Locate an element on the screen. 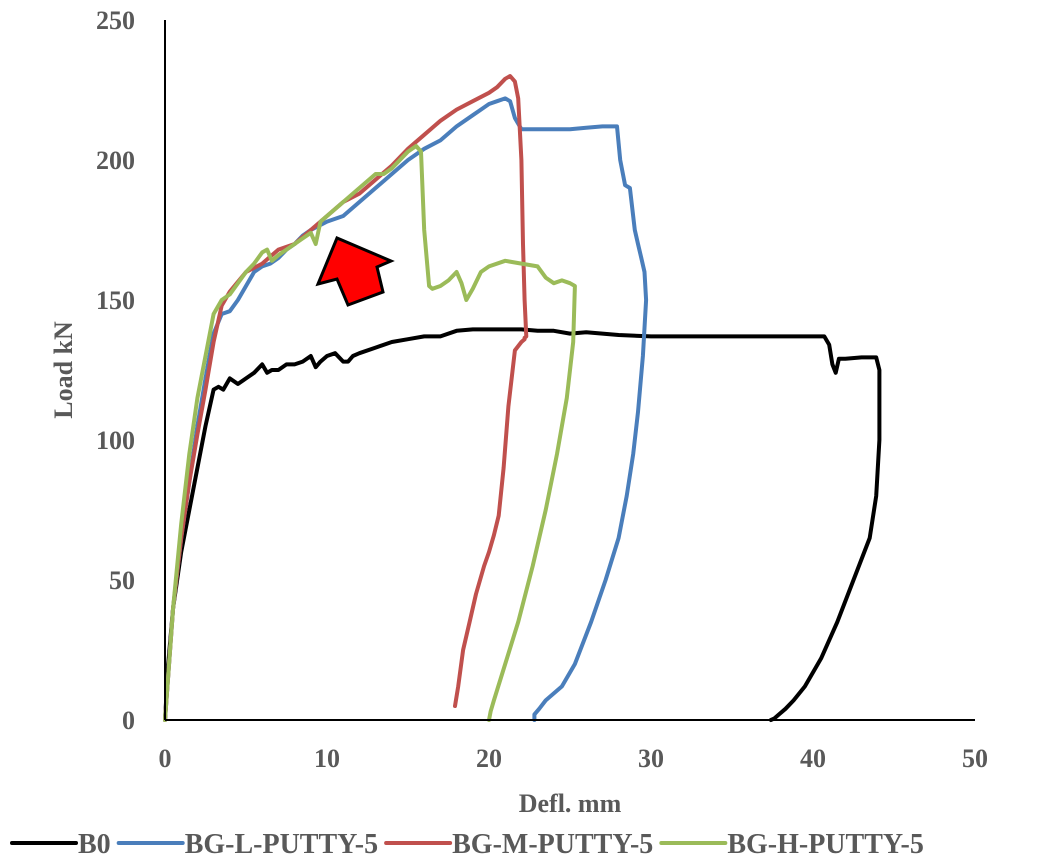  x-tick-label: 30 is located at coordinates (651, 758).